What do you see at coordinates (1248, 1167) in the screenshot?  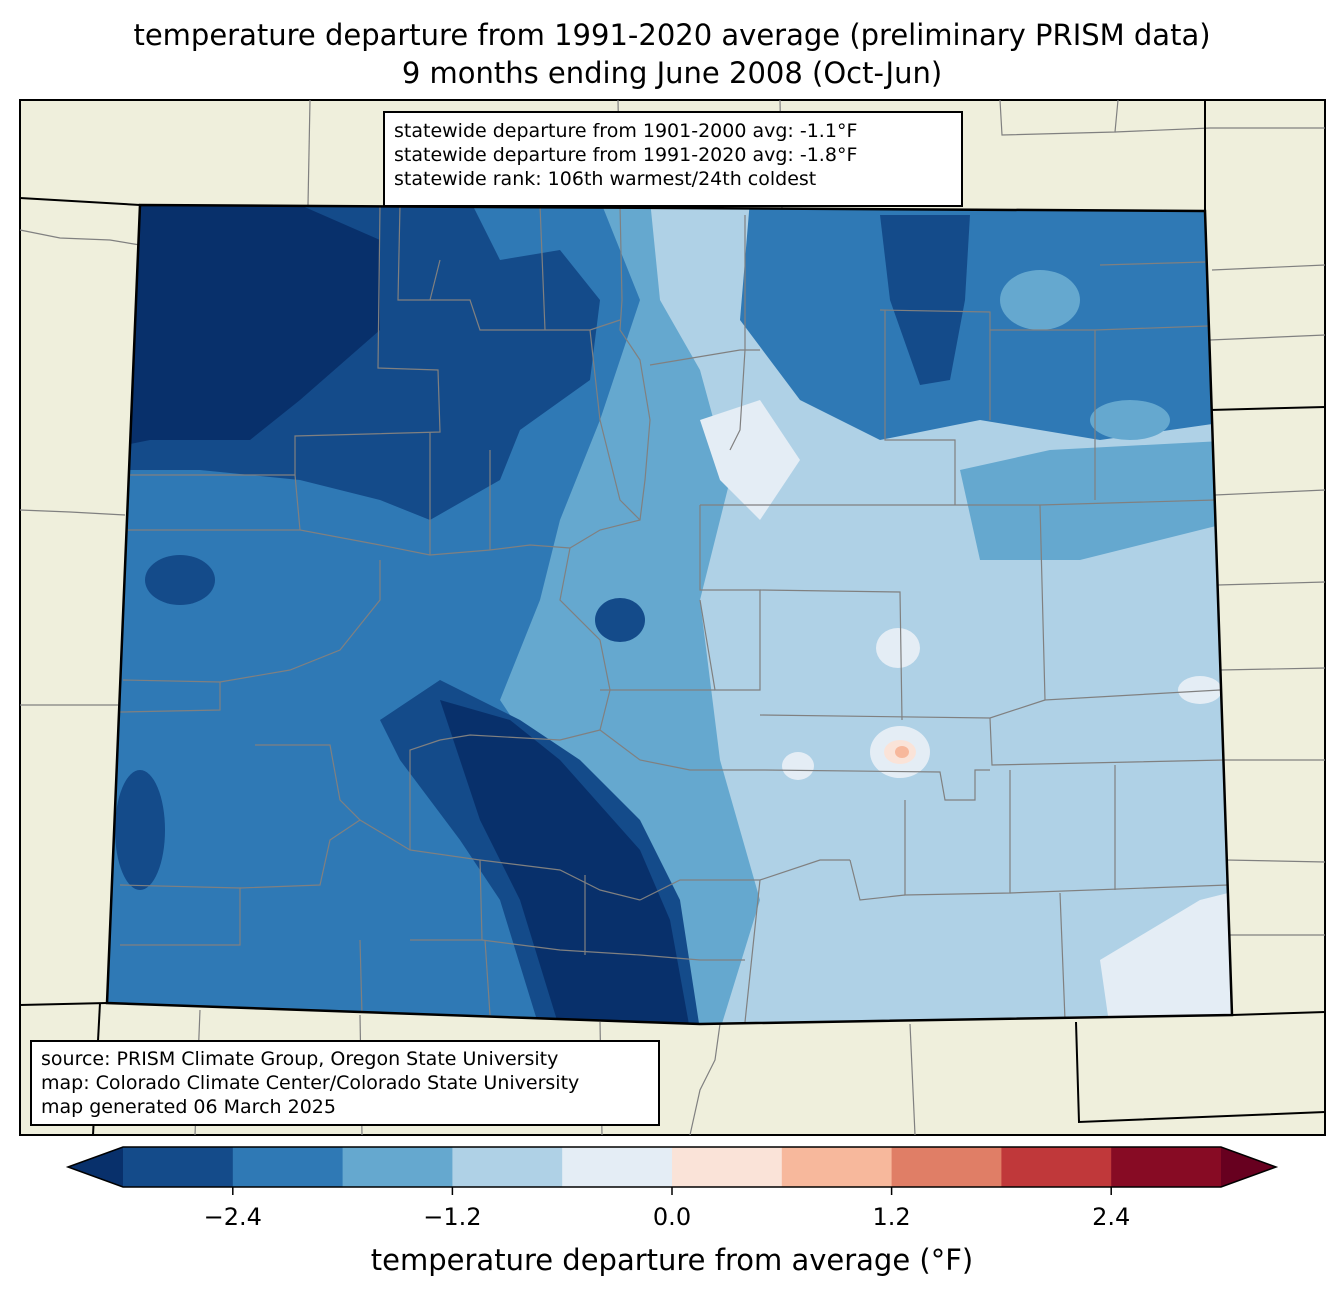 I see `colorbar-extend-high` at bounding box center [1248, 1167].